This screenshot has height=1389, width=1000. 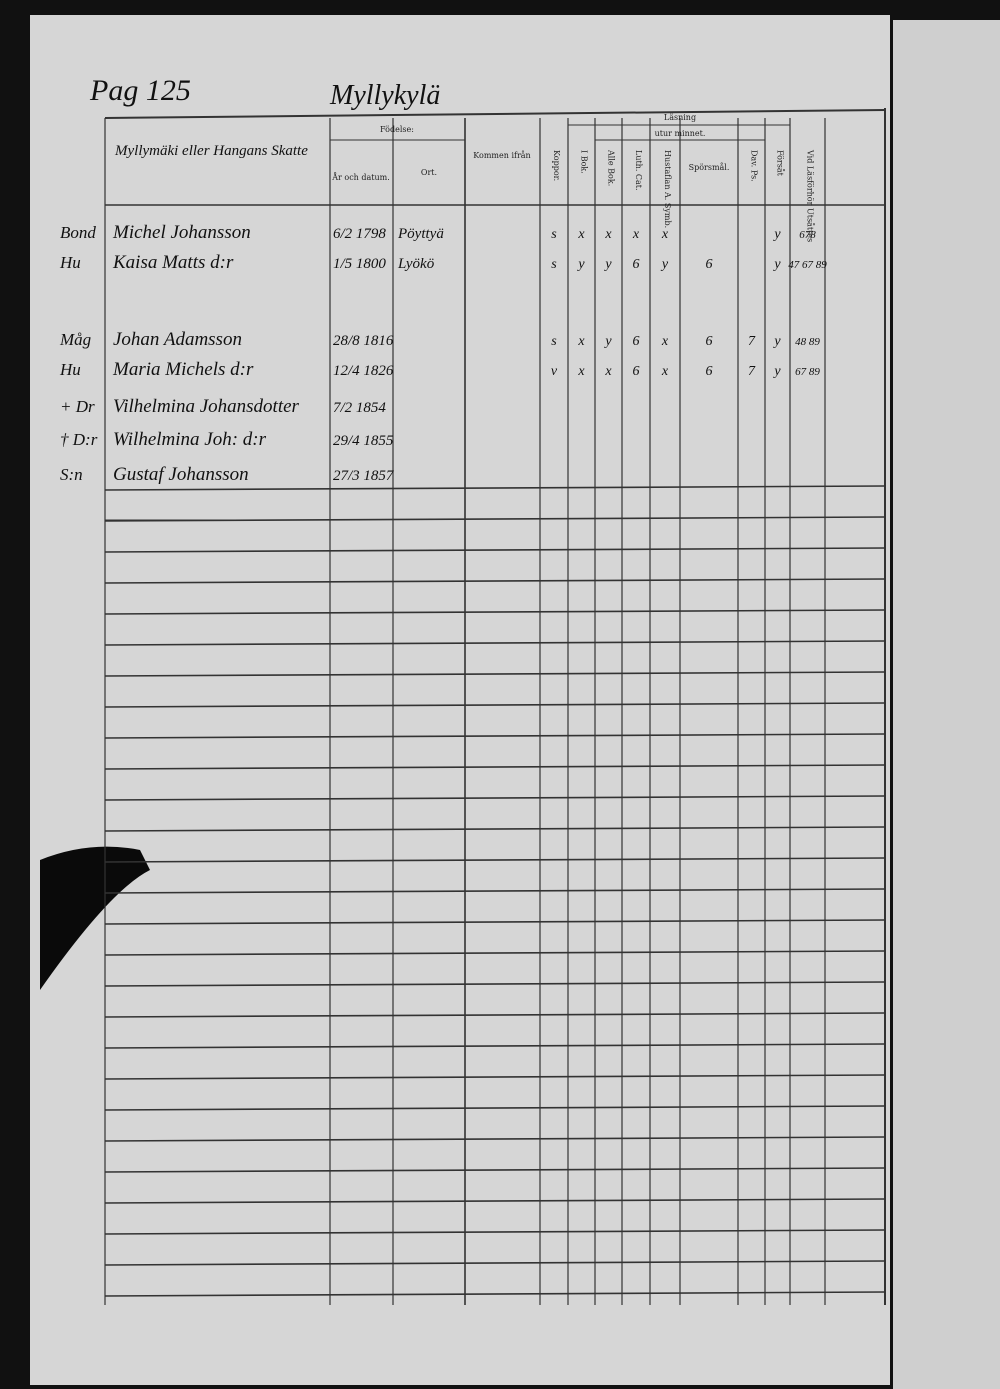 I want to click on column-header: Ort., so click(x=429, y=172).